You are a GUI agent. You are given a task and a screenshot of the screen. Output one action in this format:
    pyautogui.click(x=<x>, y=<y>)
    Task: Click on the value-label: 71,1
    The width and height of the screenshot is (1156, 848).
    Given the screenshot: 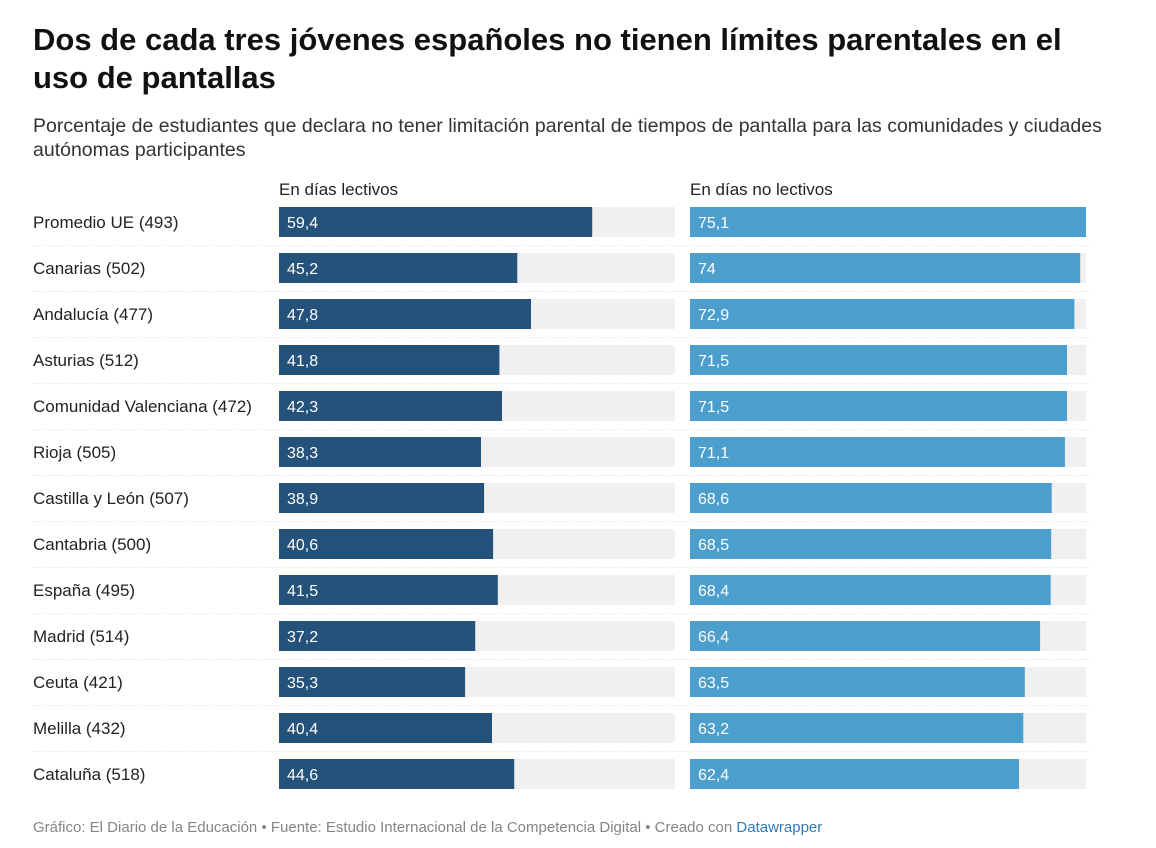 What is the action you would take?
    pyautogui.click(x=713, y=453)
    